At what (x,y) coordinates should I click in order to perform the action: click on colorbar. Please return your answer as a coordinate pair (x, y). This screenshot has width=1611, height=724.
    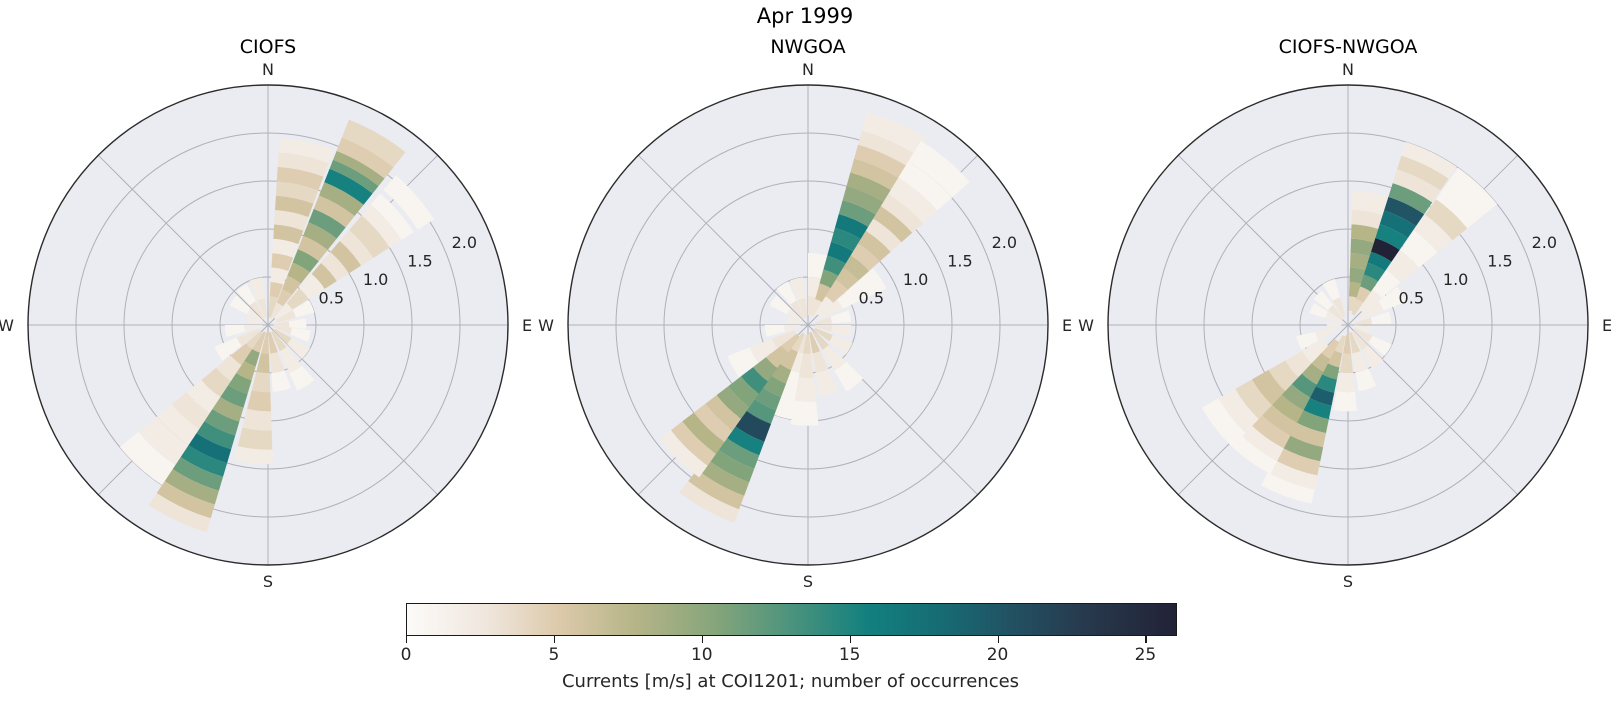
    Looking at the image, I should click on (791, 619).